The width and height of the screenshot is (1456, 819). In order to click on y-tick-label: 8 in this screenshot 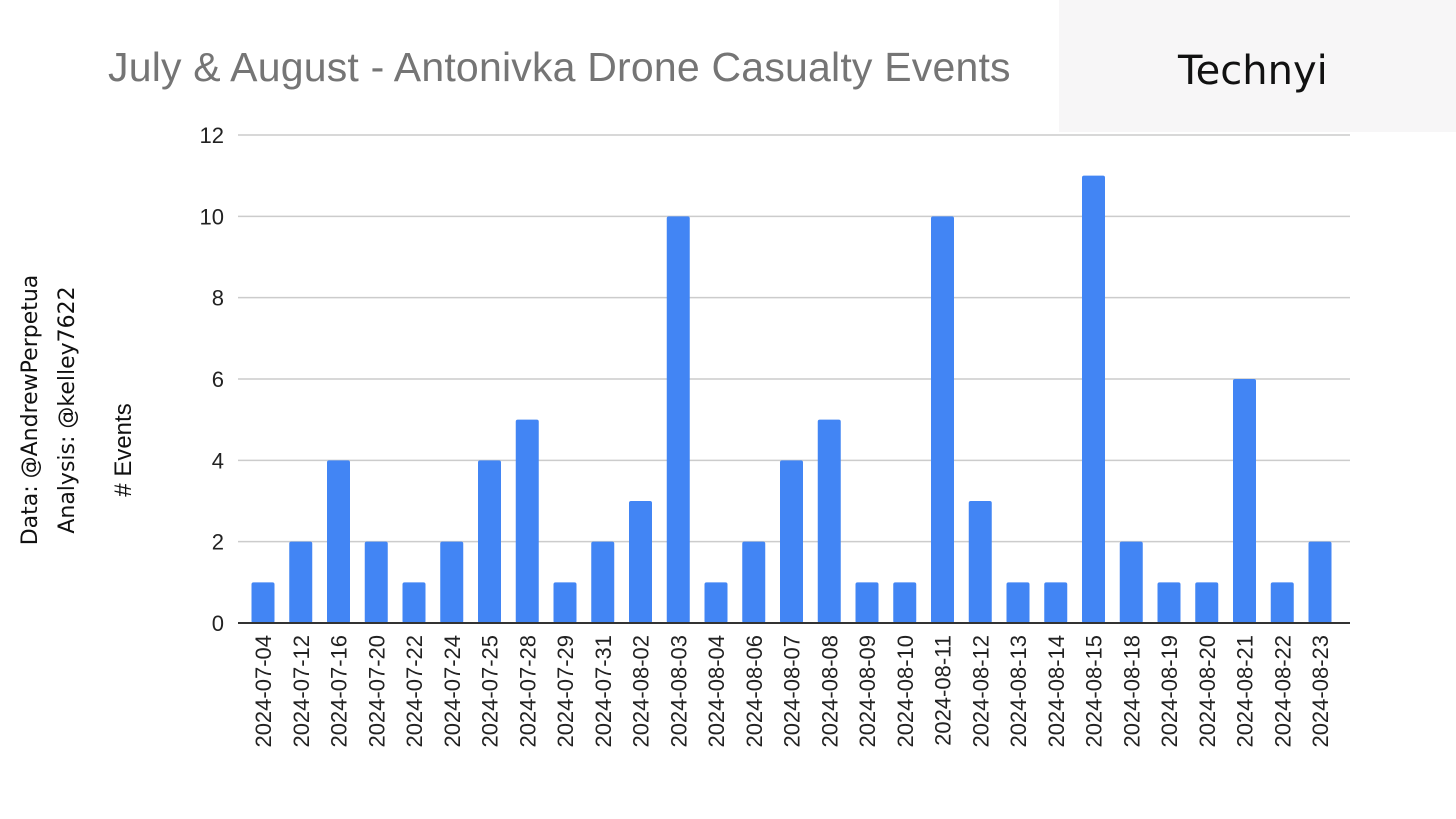, I will do `click(218, 298)`.